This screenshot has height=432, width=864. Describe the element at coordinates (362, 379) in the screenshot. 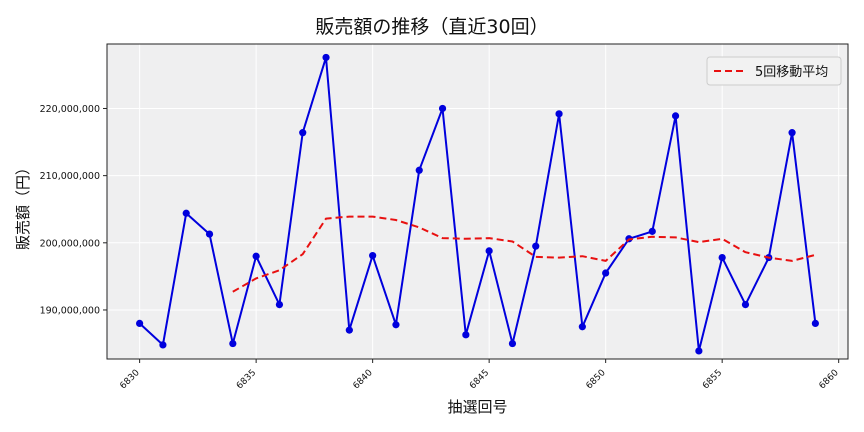

I see `x-tick-label: 6840` at that location.